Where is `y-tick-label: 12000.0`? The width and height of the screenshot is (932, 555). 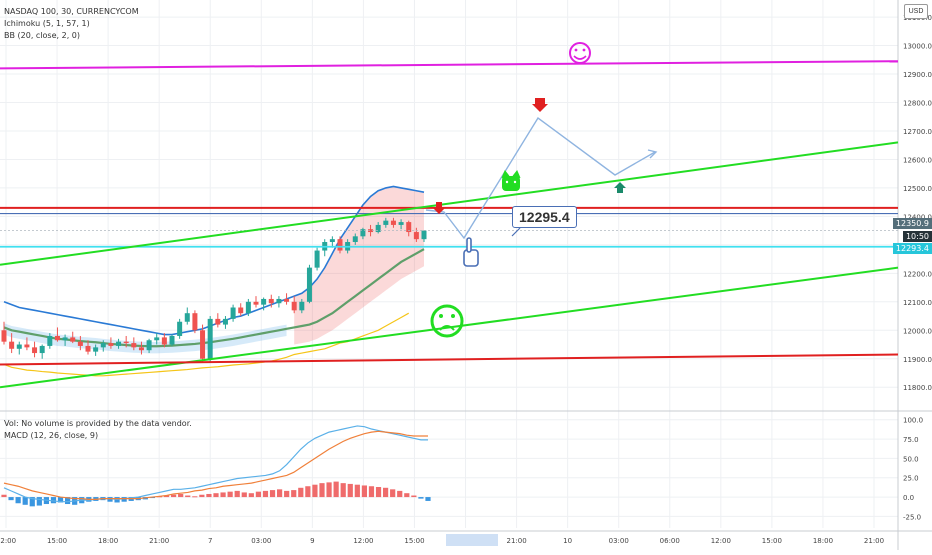
y-tick-label: 12000.0 is located at coordinates (917, 331).